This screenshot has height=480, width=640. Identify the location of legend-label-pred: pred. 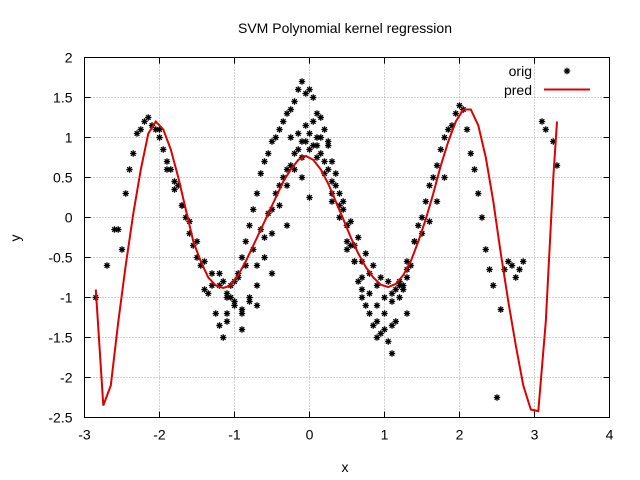
(518, 90).